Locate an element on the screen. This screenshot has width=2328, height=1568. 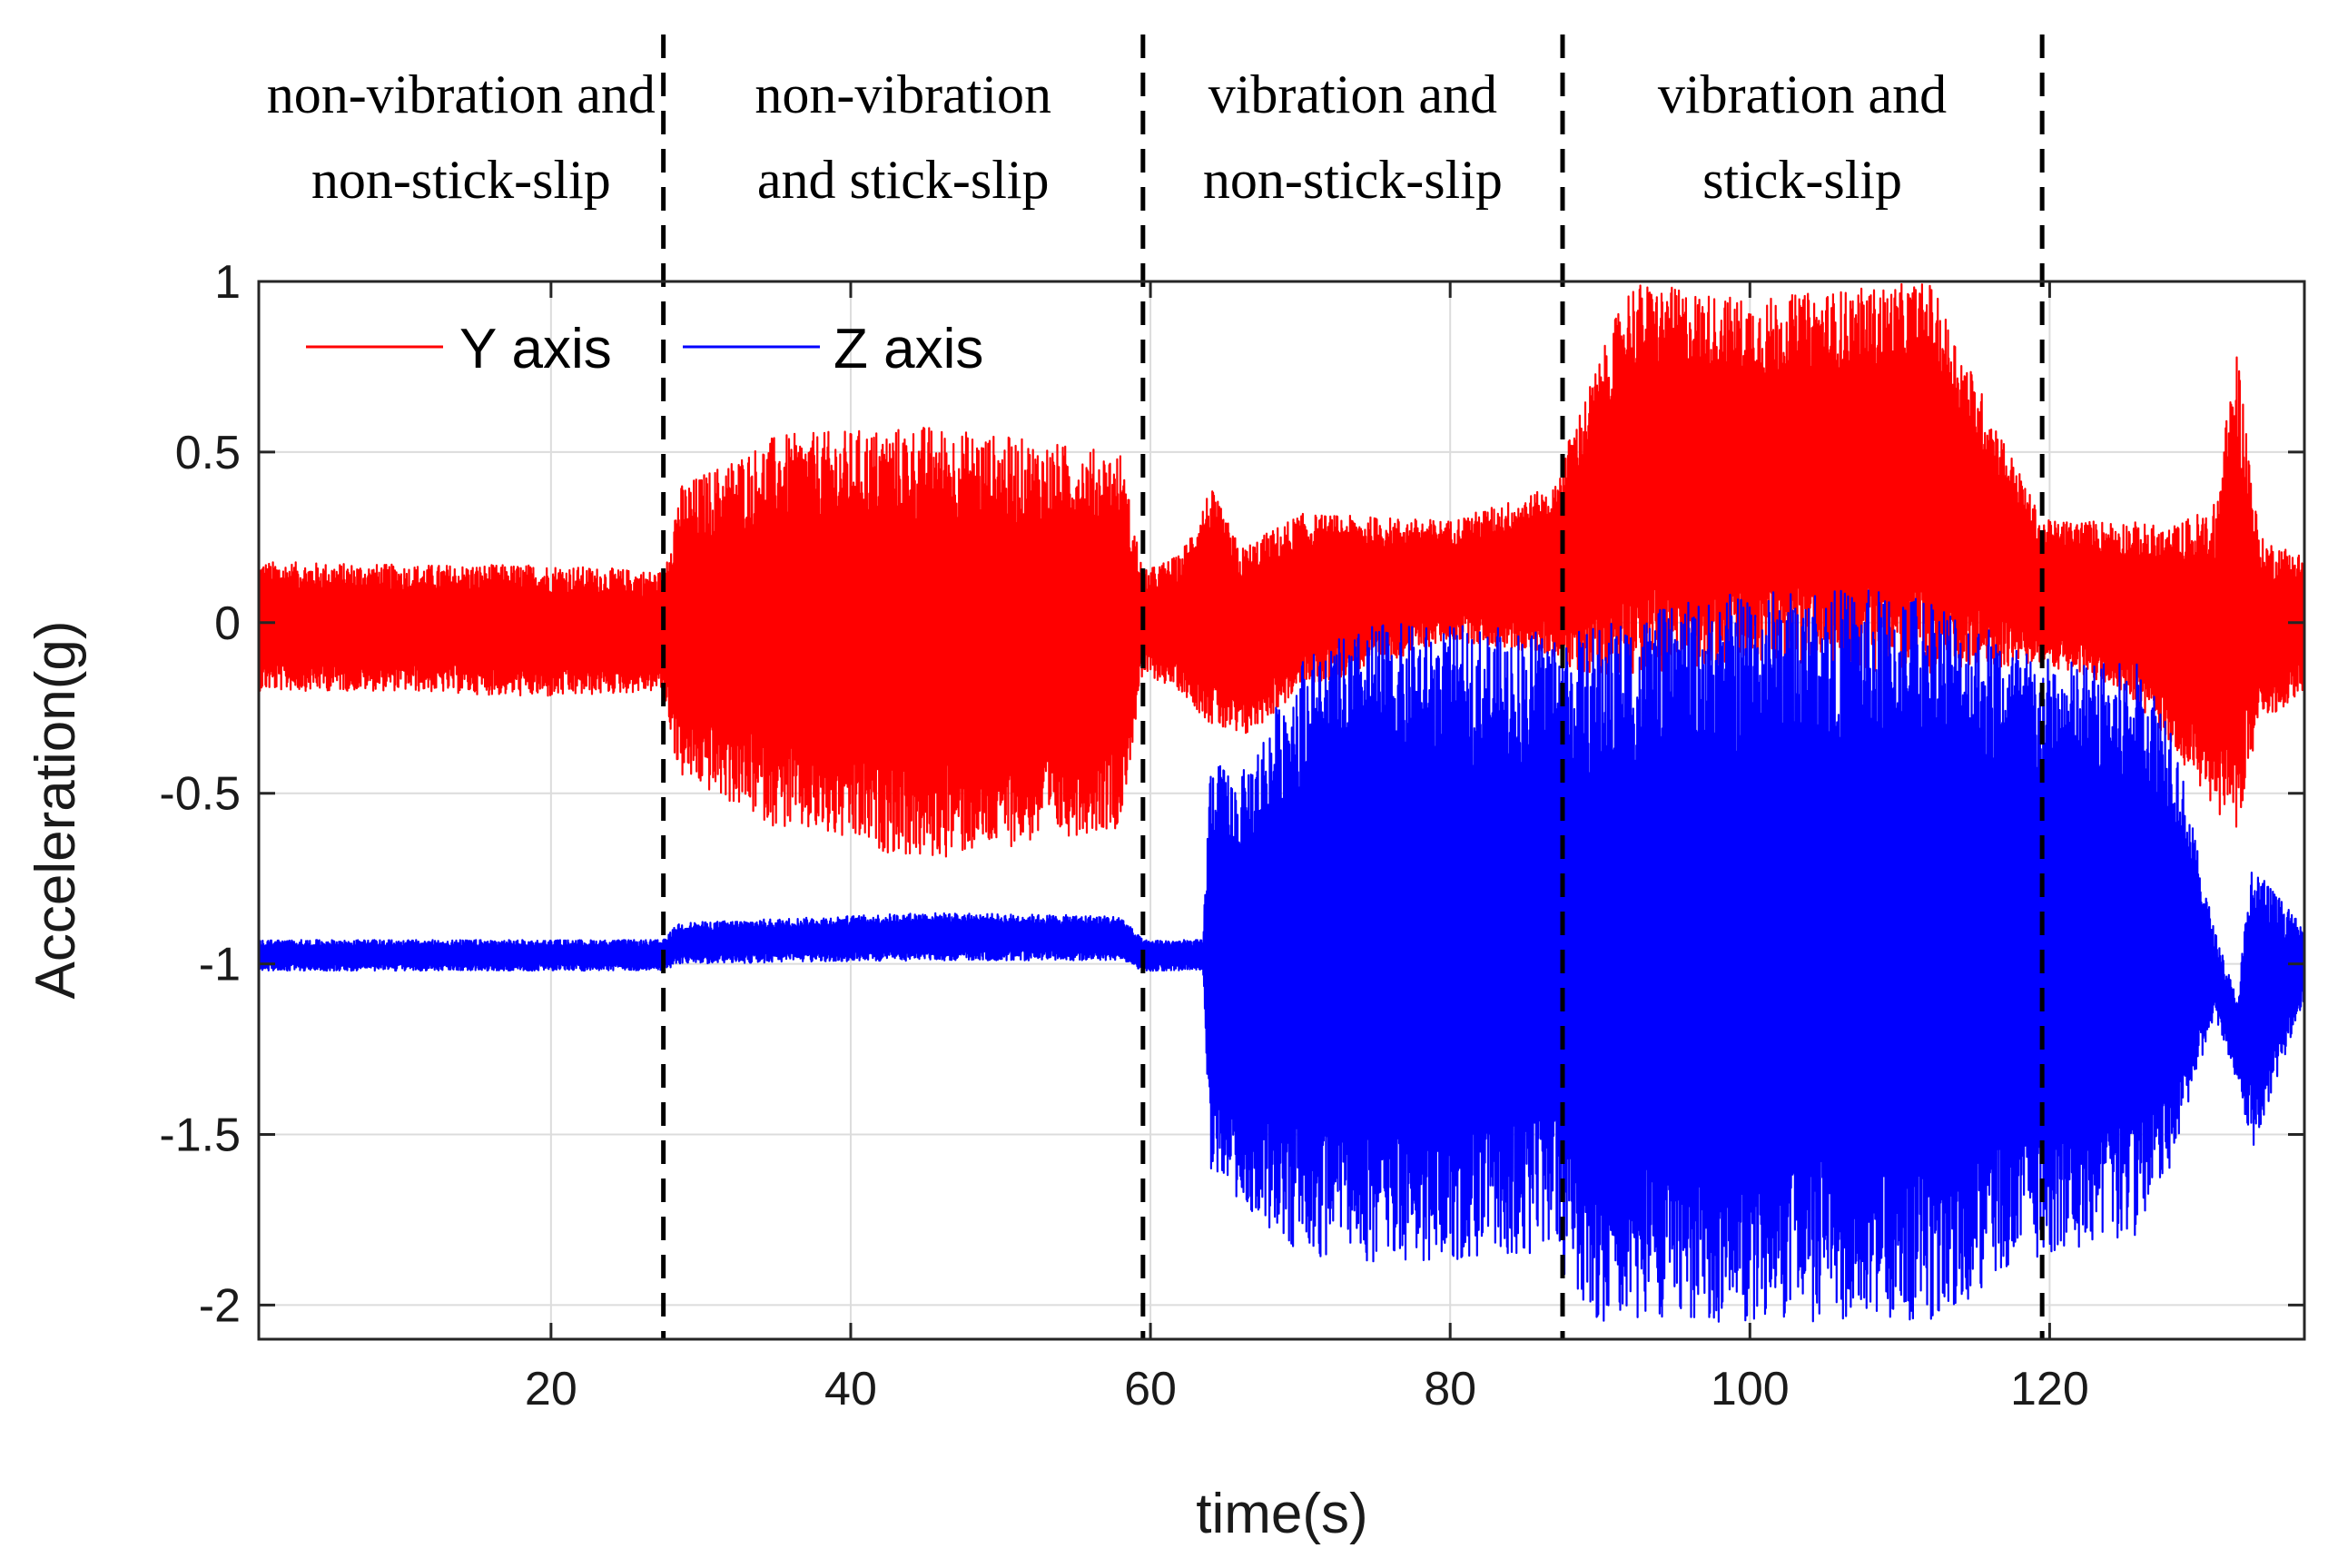
y-tick-label: -2 is located at coordinates (220, 1306).